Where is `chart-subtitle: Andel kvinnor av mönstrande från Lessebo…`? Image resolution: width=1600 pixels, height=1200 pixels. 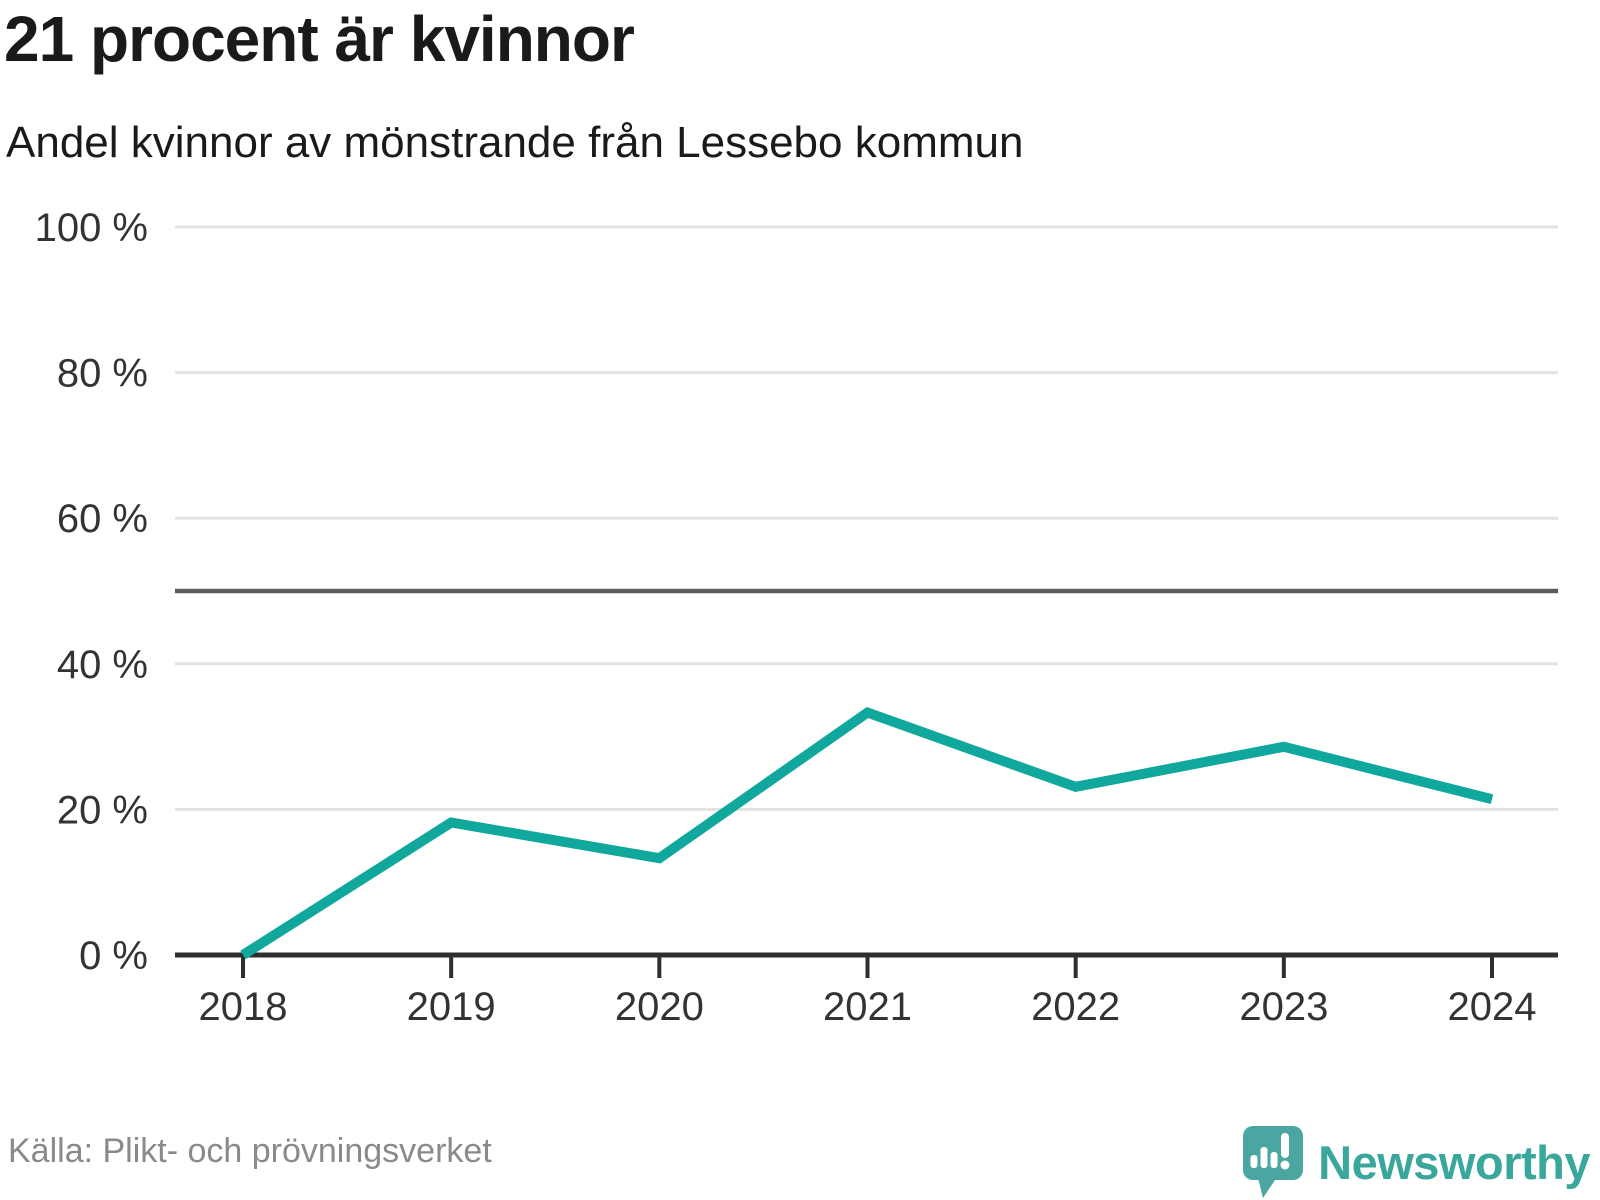 chart-subtitle: Andel kvinnor av mönstrande från Lessebo… is located at coordinates (515, 142).